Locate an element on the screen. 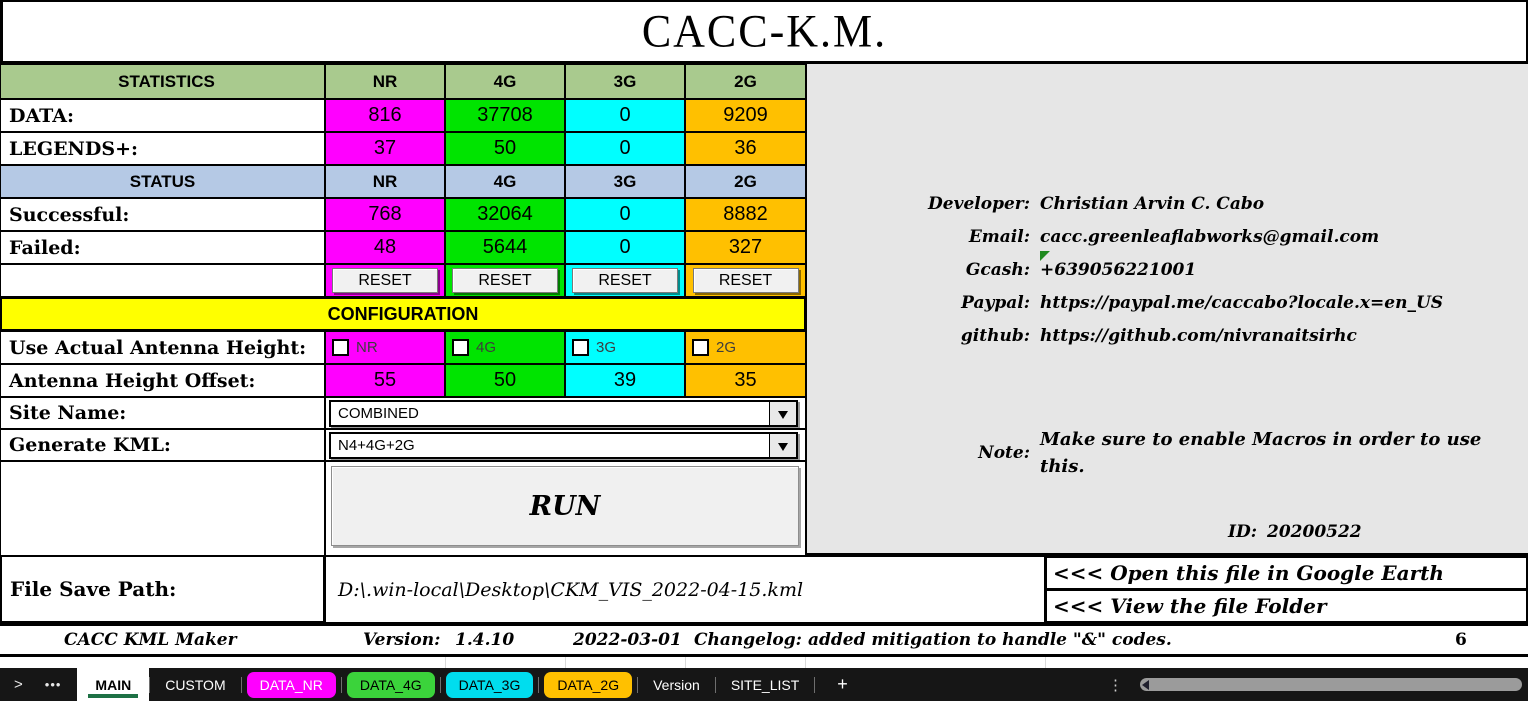 The width and height of the screenshot is (1528, 701). paypal-label: Paypal: is located at coordinates (995, 303).